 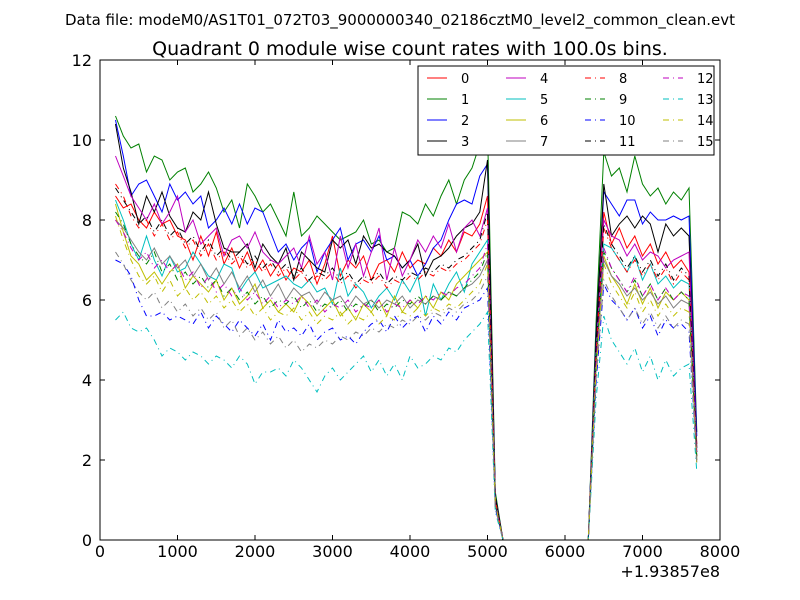 What do you see at coordinates (705, 100) in the screenshot?
I see `legend-label-13: 13` at bounding box center [705, 100].